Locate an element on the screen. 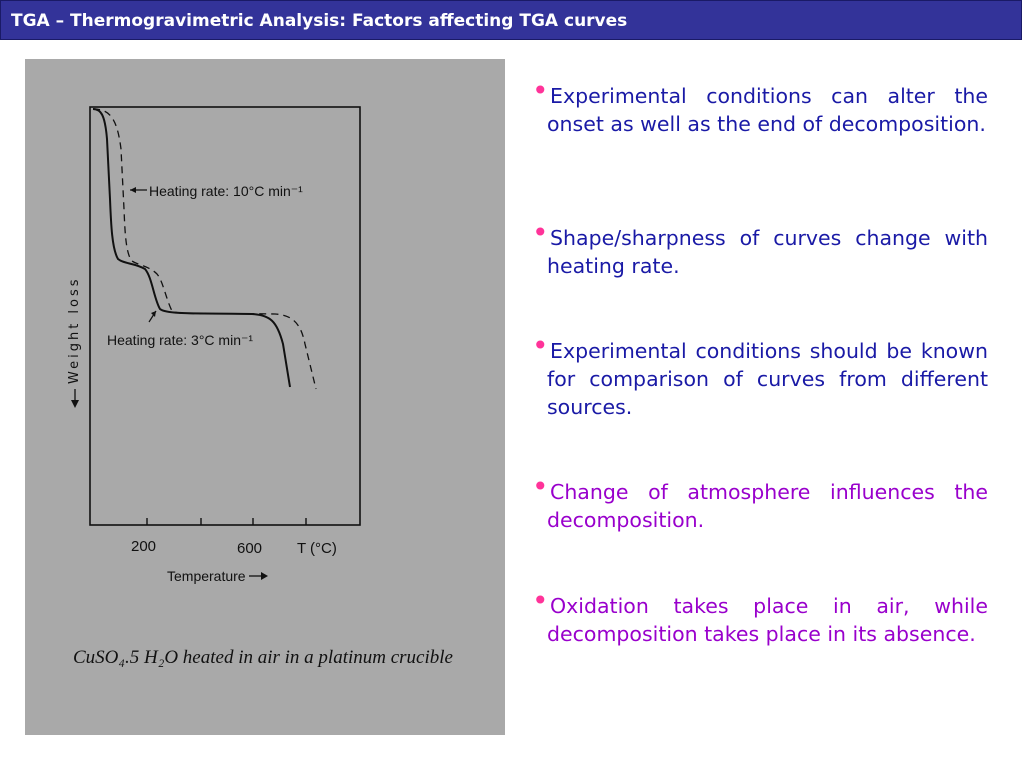  y-axis-label: Weight loss is located at coordinates (74, 330).